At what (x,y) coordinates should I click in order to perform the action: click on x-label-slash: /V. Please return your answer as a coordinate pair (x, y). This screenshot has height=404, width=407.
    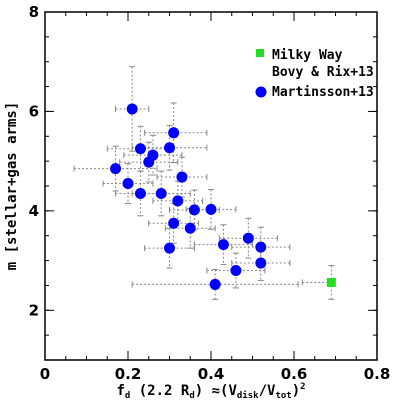
    Looking at the image, I should click on (267, 391).